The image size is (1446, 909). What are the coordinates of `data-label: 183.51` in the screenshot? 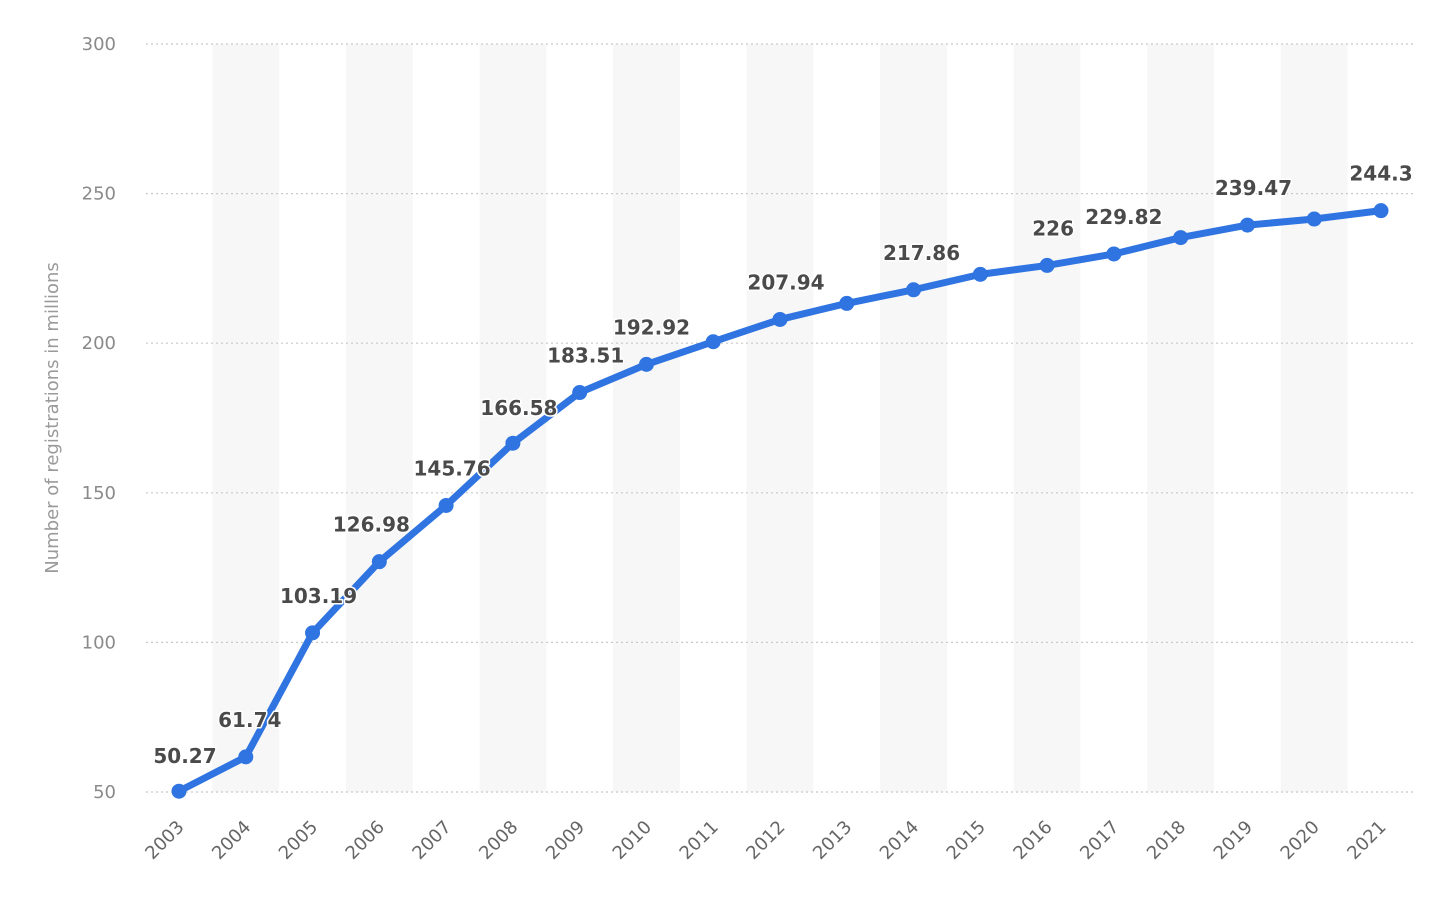 It's located at (585, 356).